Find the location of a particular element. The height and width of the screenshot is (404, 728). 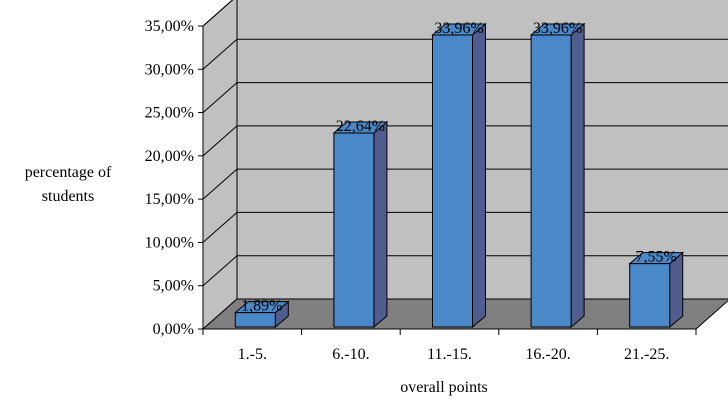

data-label: 22,64% is located at coordinates (360, 126).